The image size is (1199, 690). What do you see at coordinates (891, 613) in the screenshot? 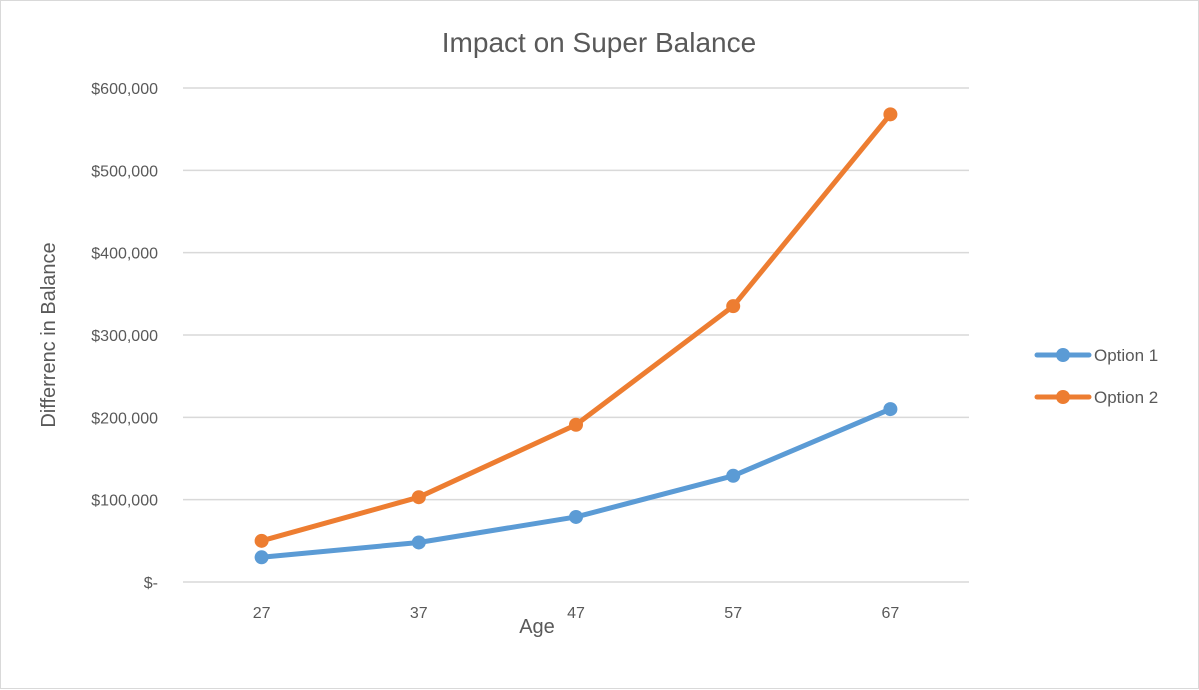
I see `x-tick-label: 67` at bounding box center [891, 613].